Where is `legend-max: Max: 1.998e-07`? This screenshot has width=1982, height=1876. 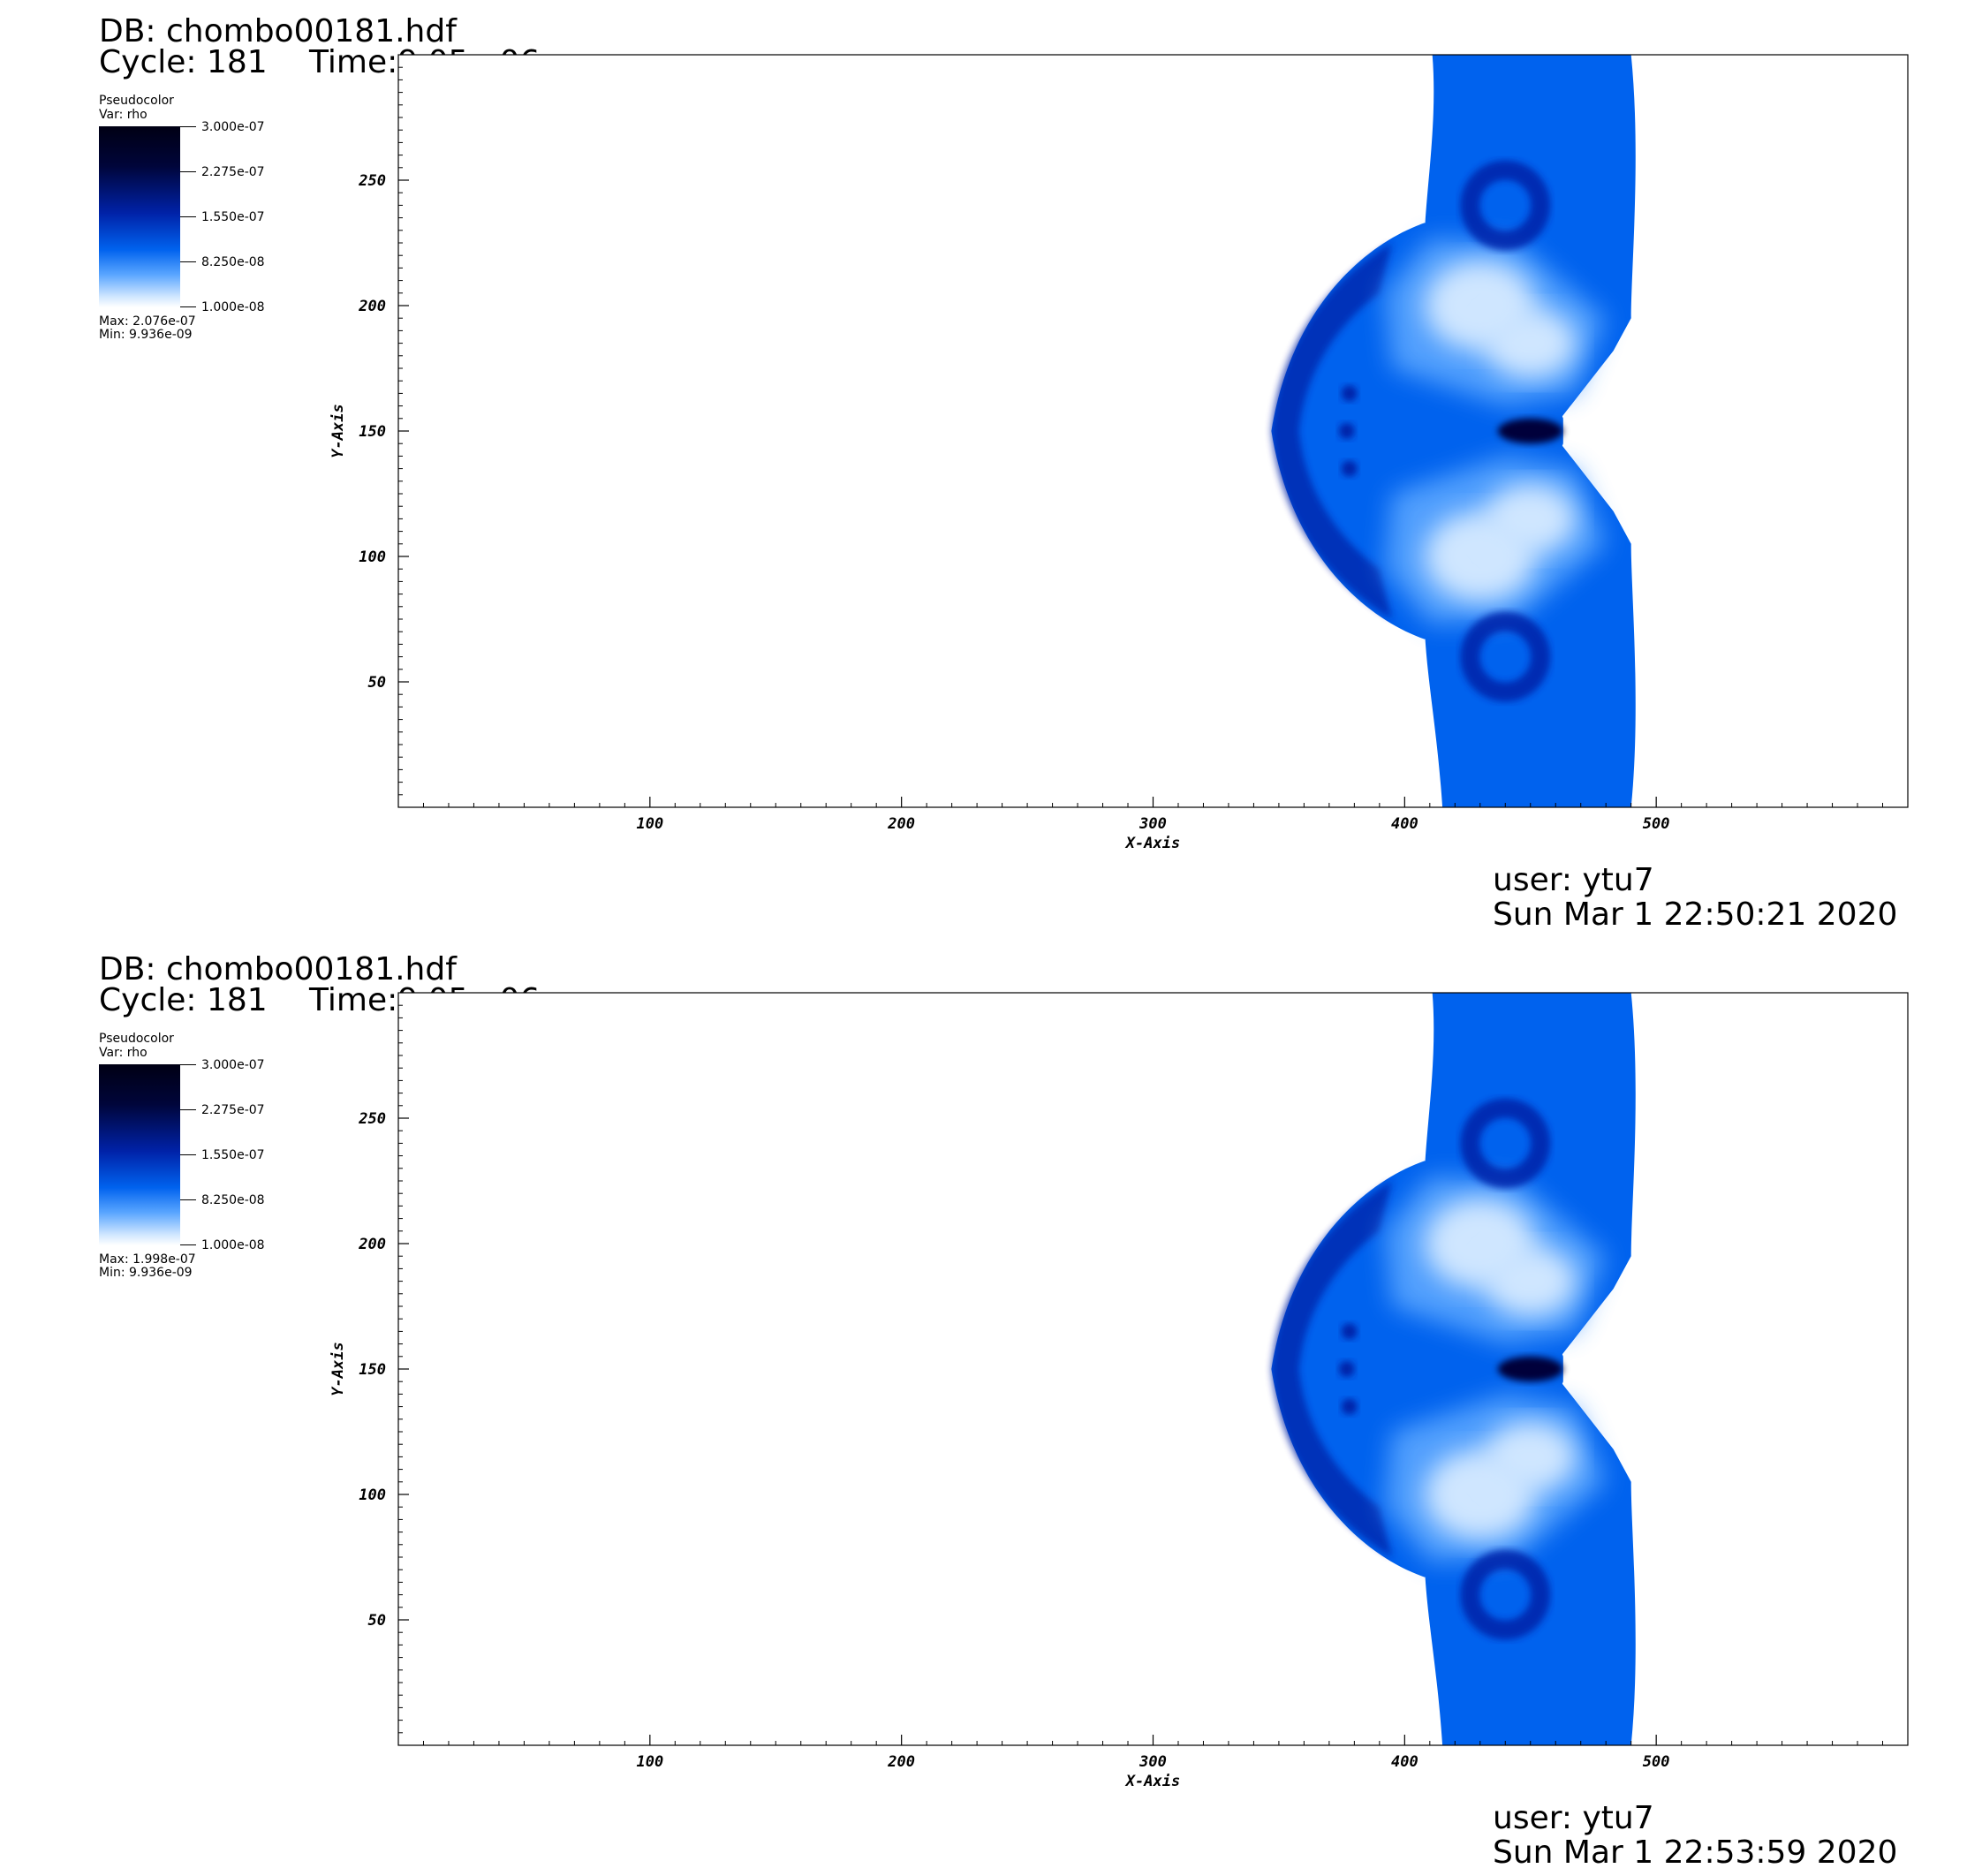 legend-max: Max: 1.998e-07 is located at coordinates (148, 1259).